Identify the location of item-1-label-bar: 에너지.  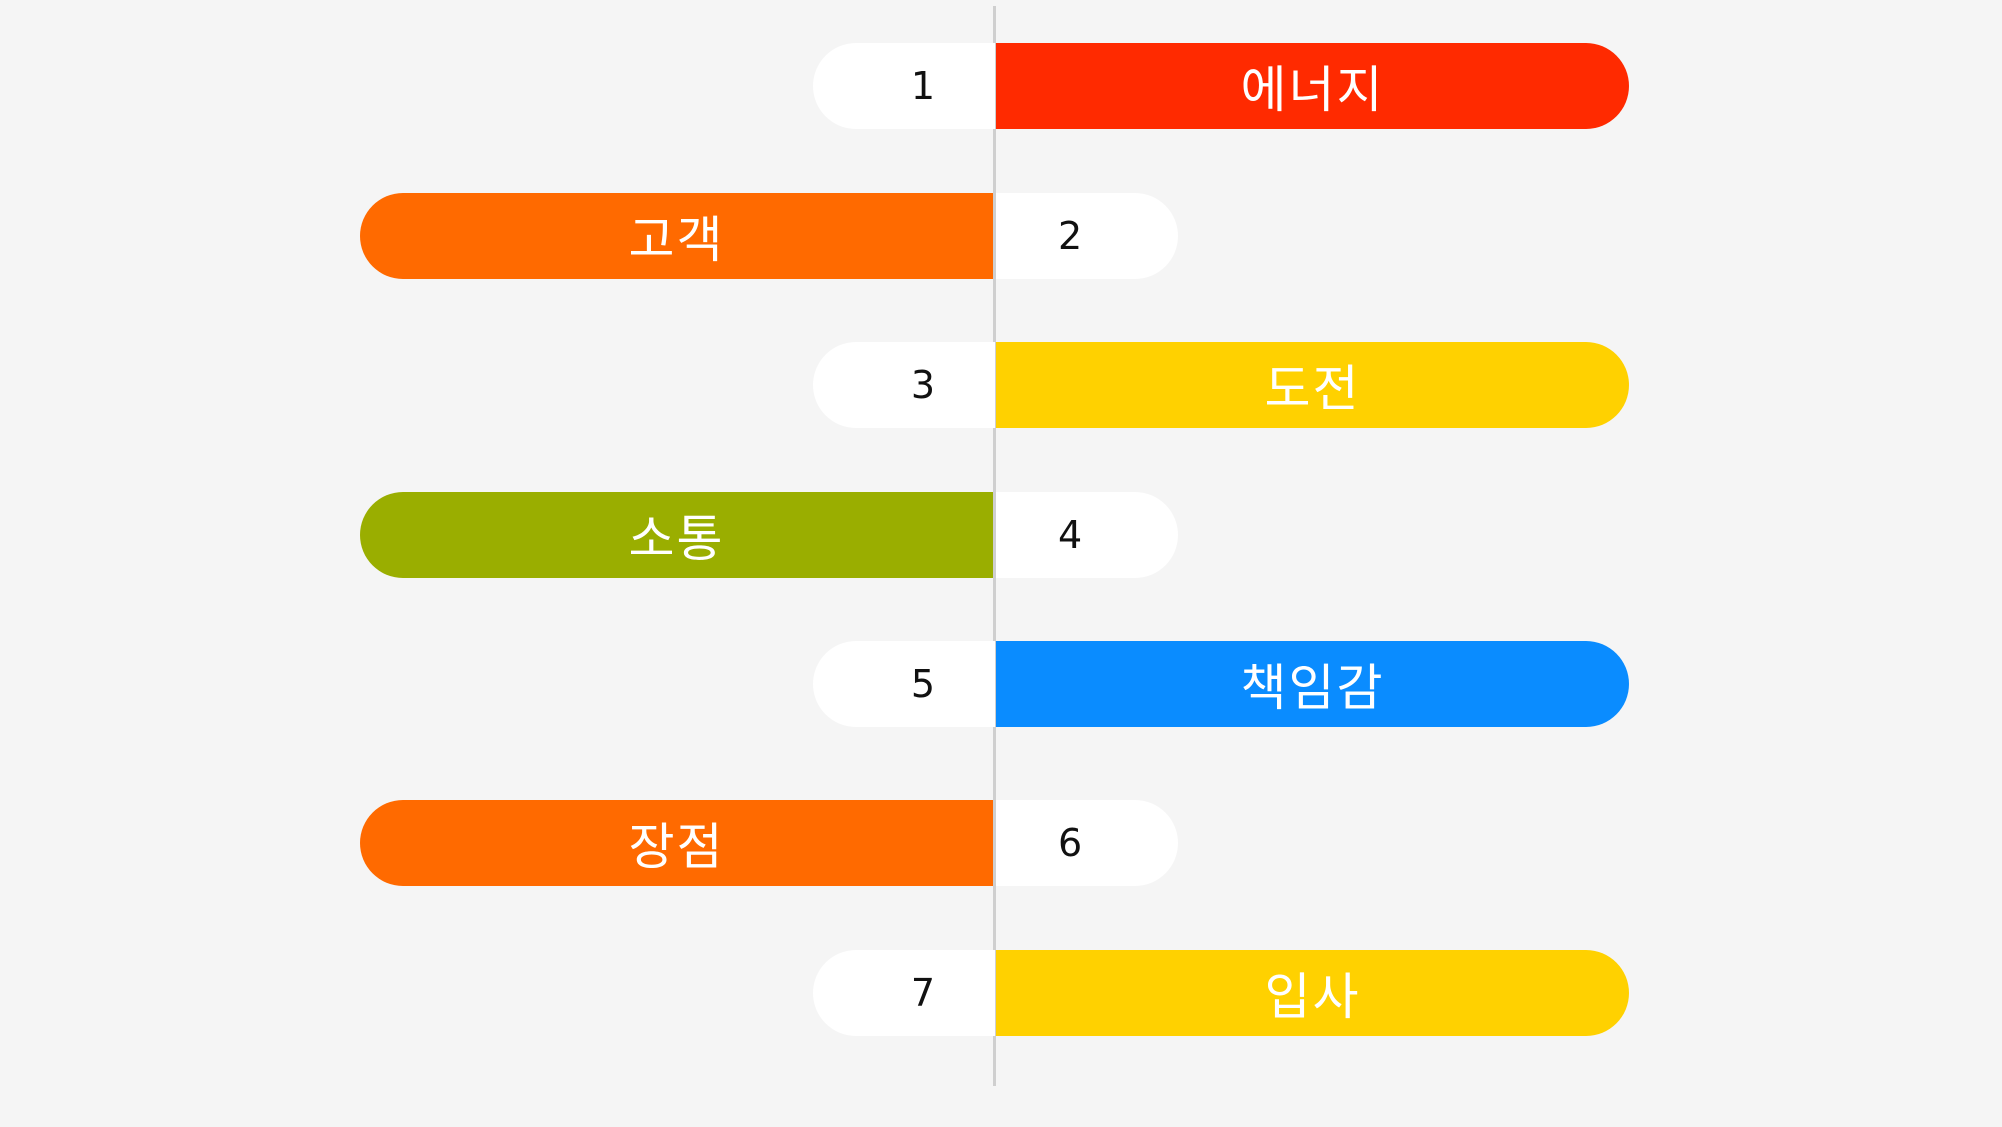
(1312, 86).